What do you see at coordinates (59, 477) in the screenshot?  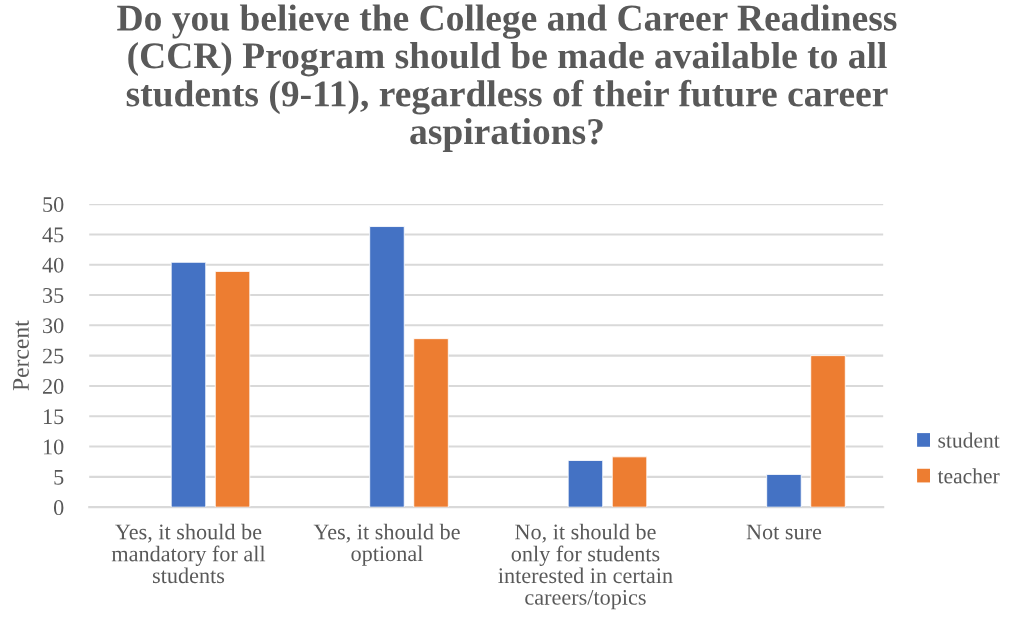 I see `y-tick-label: 5` at bounding box center [59, 477].